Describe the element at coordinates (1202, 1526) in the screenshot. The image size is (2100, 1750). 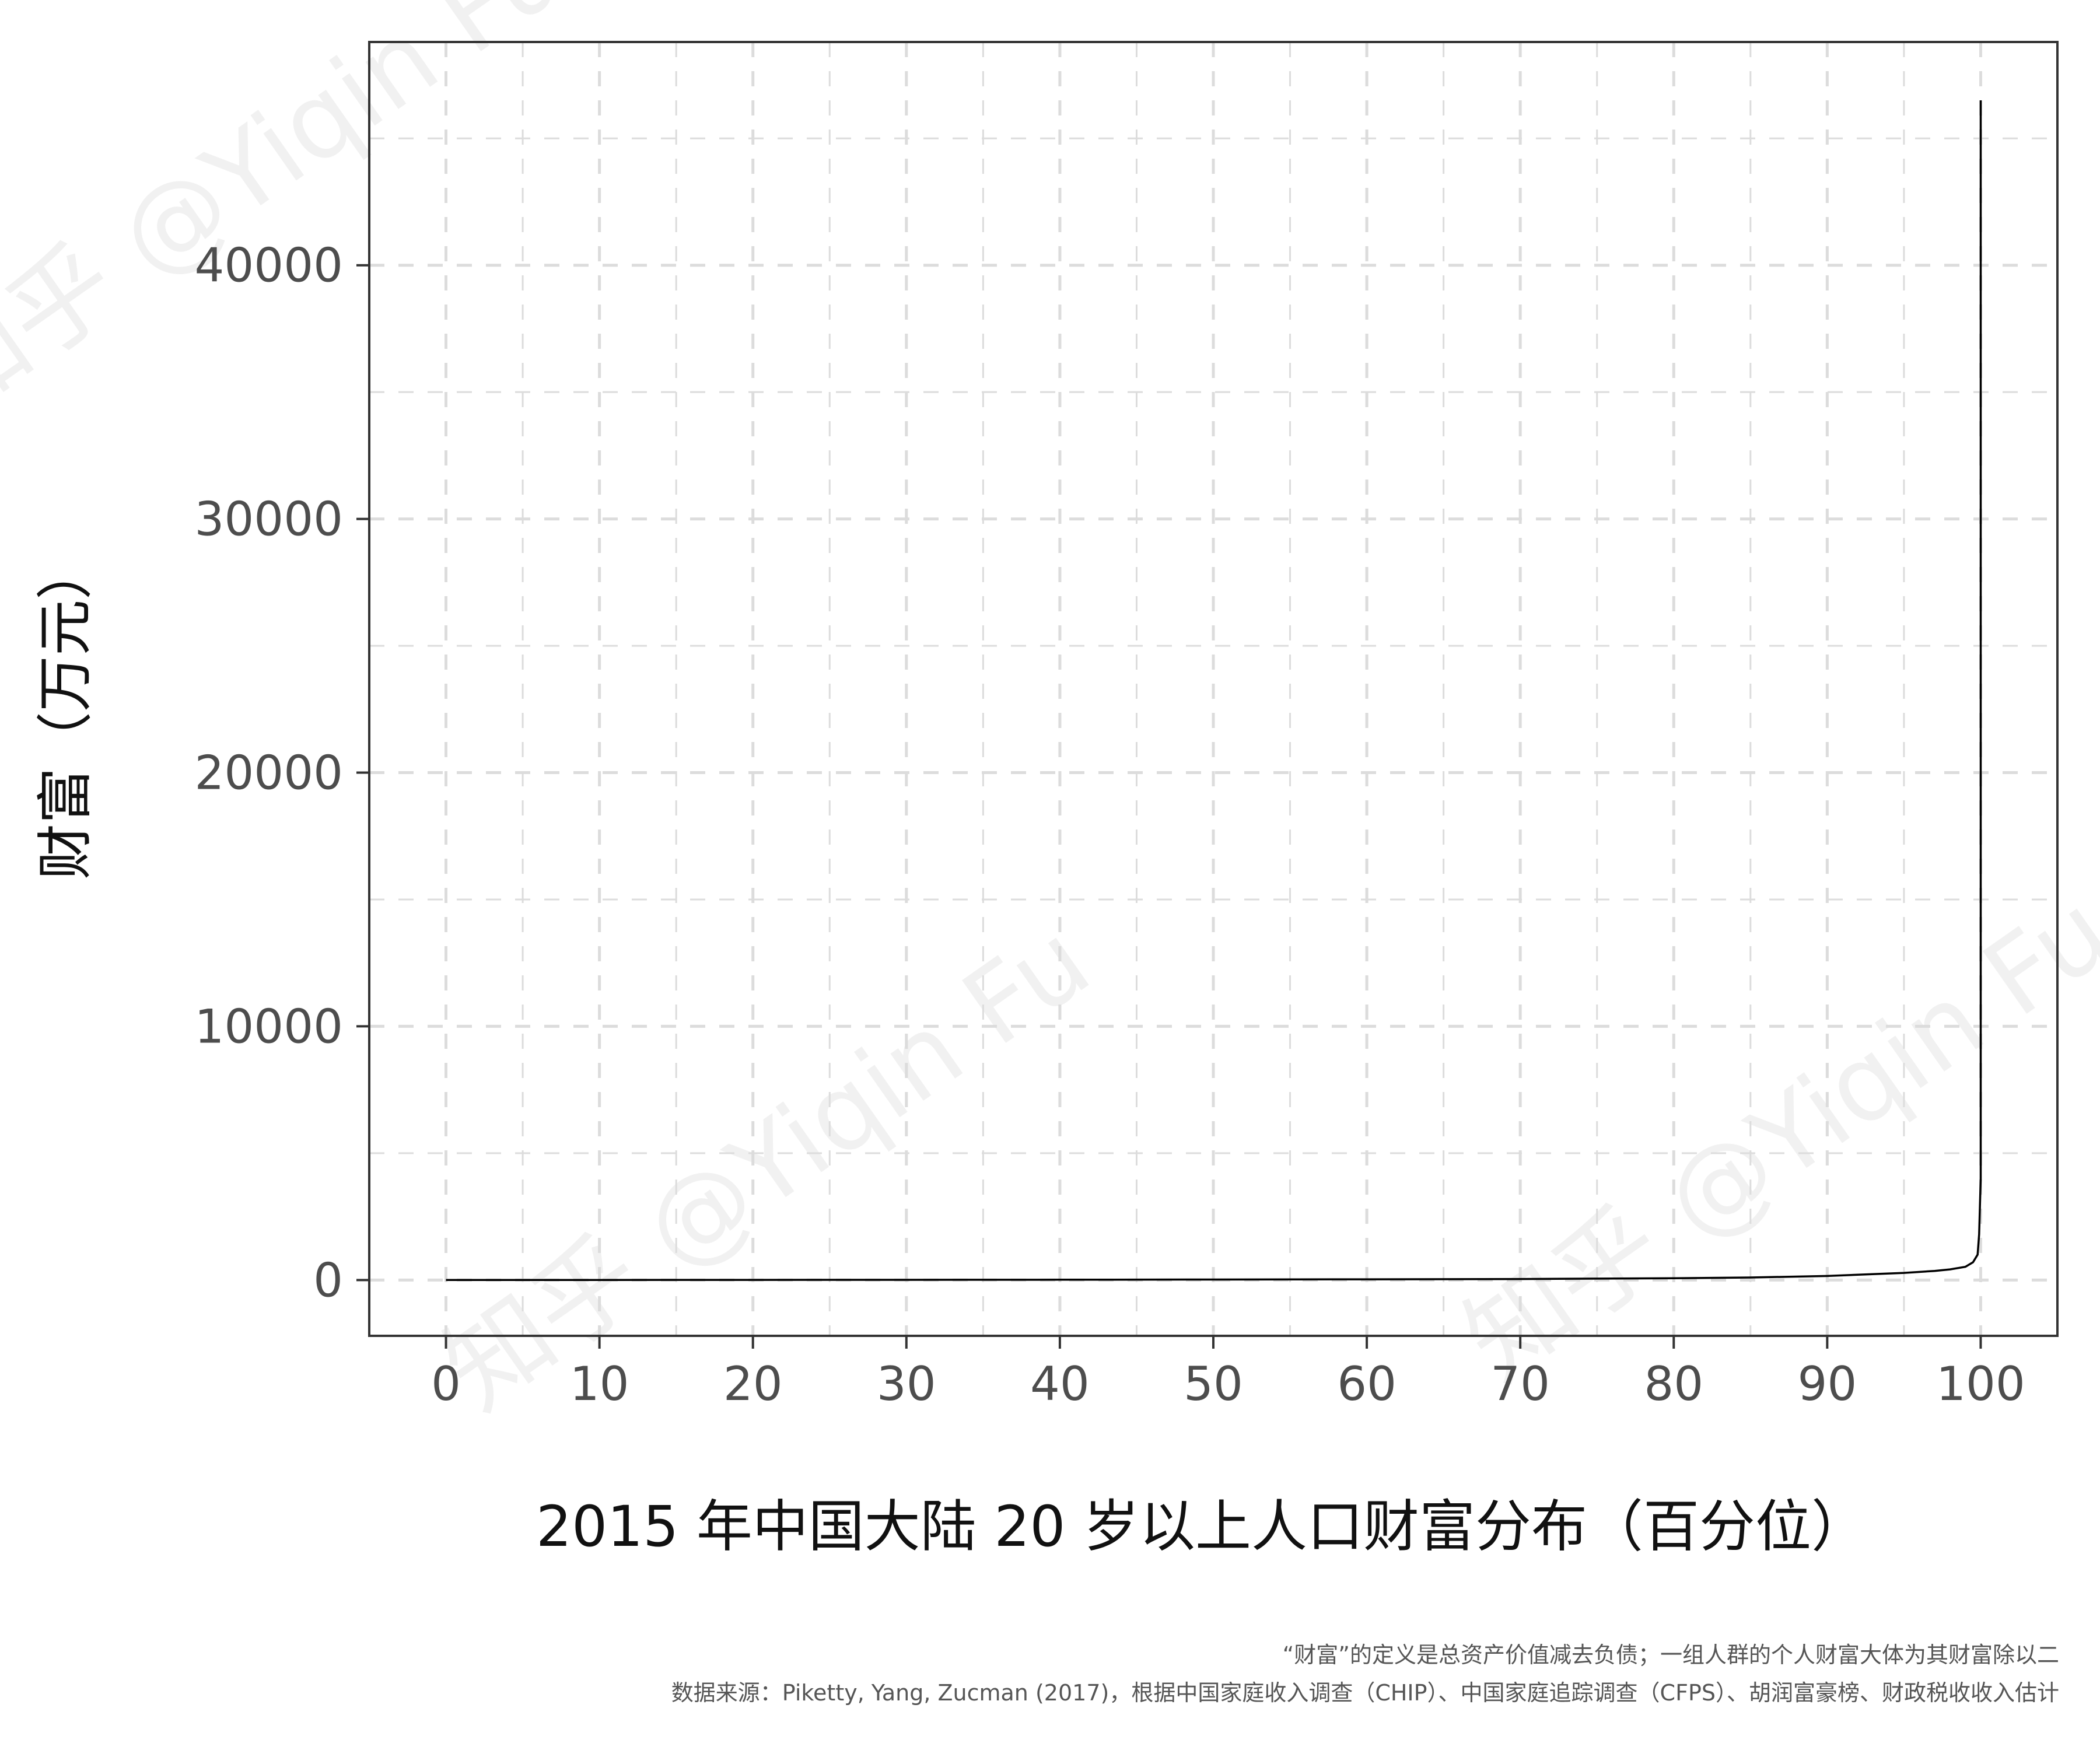
I see `x-axis-title: 2015 年中国大陆 20 岁以上人口财富分布（百分位）` at that location.